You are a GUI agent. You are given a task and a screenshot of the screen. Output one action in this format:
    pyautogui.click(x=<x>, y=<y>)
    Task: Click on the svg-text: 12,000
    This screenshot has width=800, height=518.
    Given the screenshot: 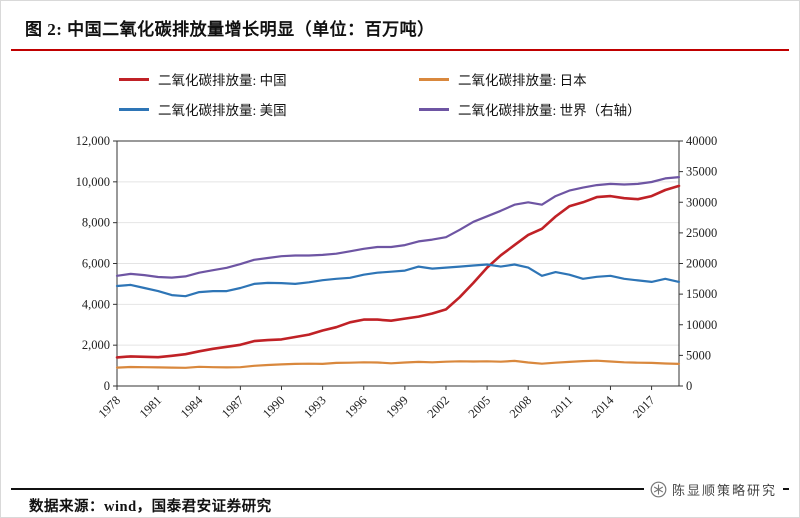 What is the action you would take?
    pyautogui.click(x=93, y=141)
    